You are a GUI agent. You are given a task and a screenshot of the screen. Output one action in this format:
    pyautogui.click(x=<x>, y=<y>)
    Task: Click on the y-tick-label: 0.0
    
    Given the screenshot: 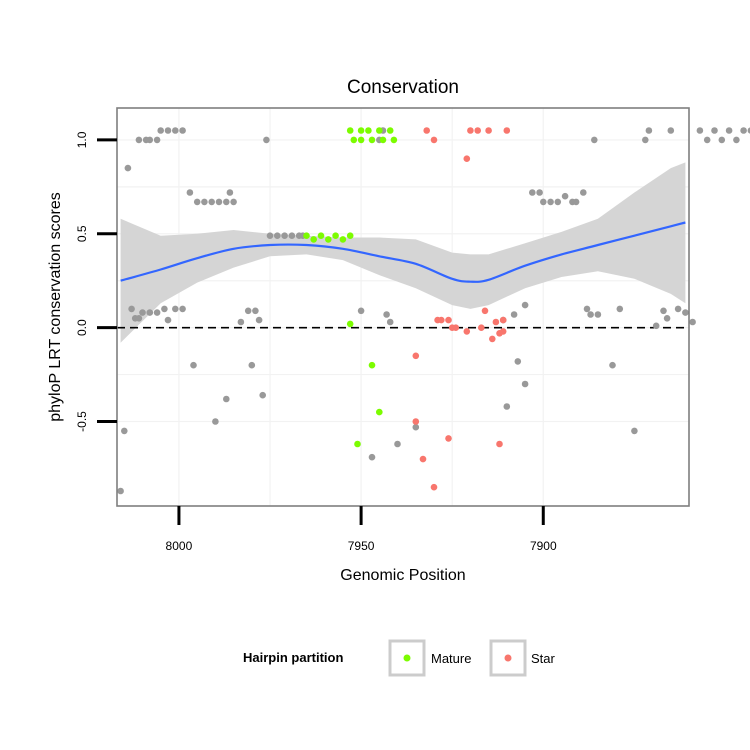 What is the action you would take?
    pyautogui.click(x=82, y=327)
    